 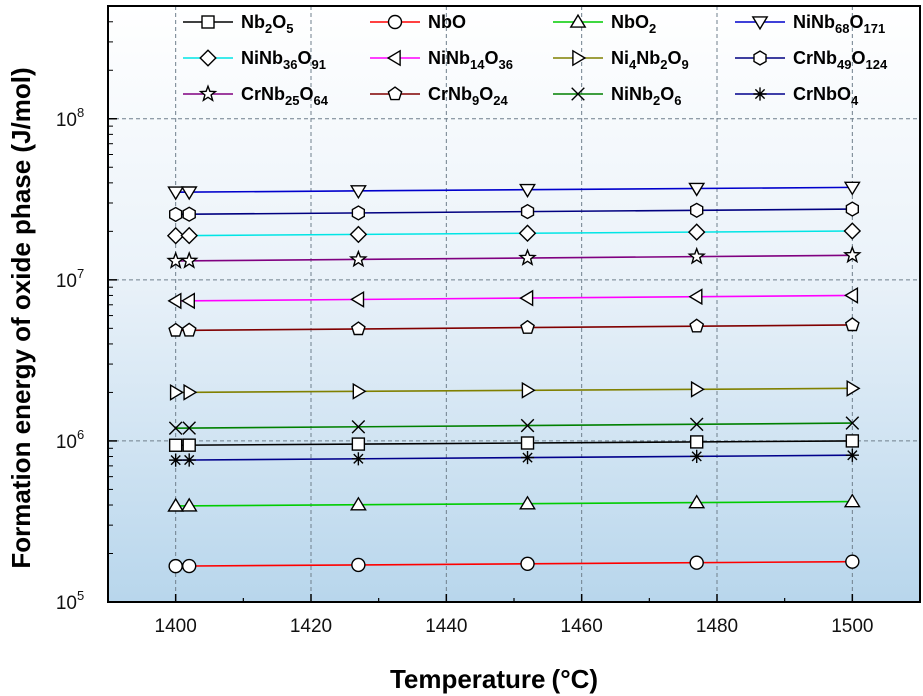 I want to click on legend-label-ni4nb2o9: Ni4Nb2O9, so click(x=650, y=60).